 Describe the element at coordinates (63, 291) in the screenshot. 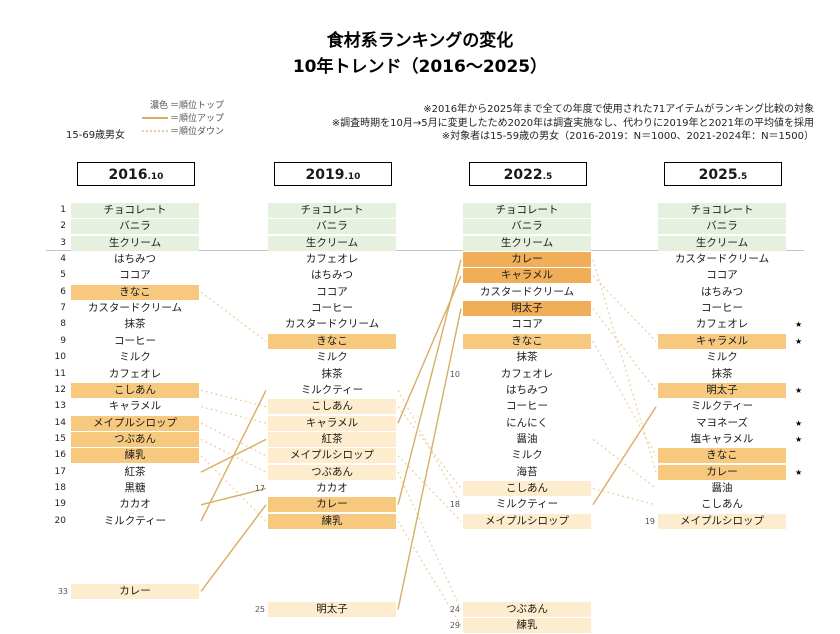

I see `rank-row-number: 6` at that location.